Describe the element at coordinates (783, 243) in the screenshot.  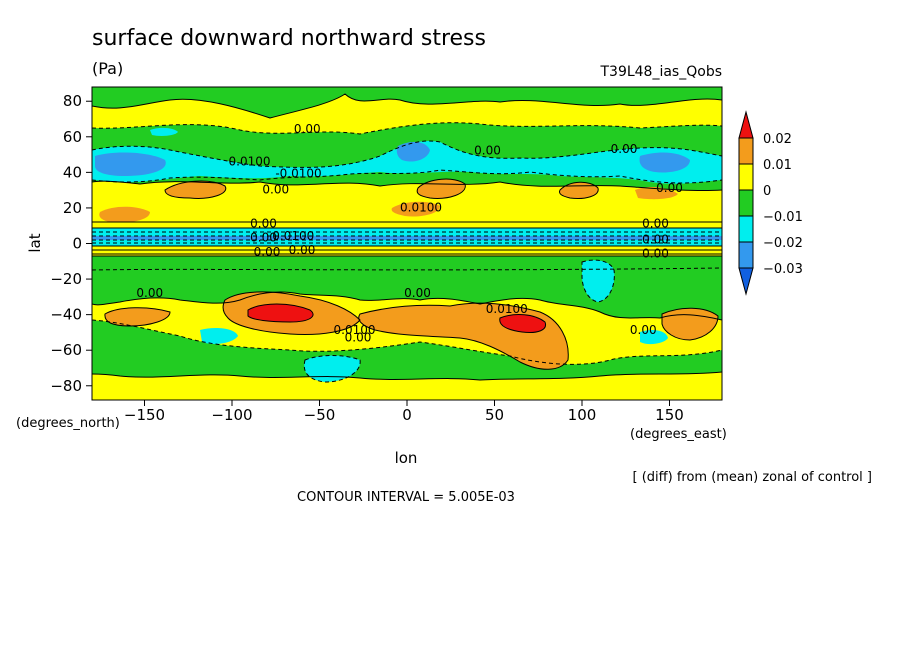
I see `colorbar-label: −0.02` at that location.